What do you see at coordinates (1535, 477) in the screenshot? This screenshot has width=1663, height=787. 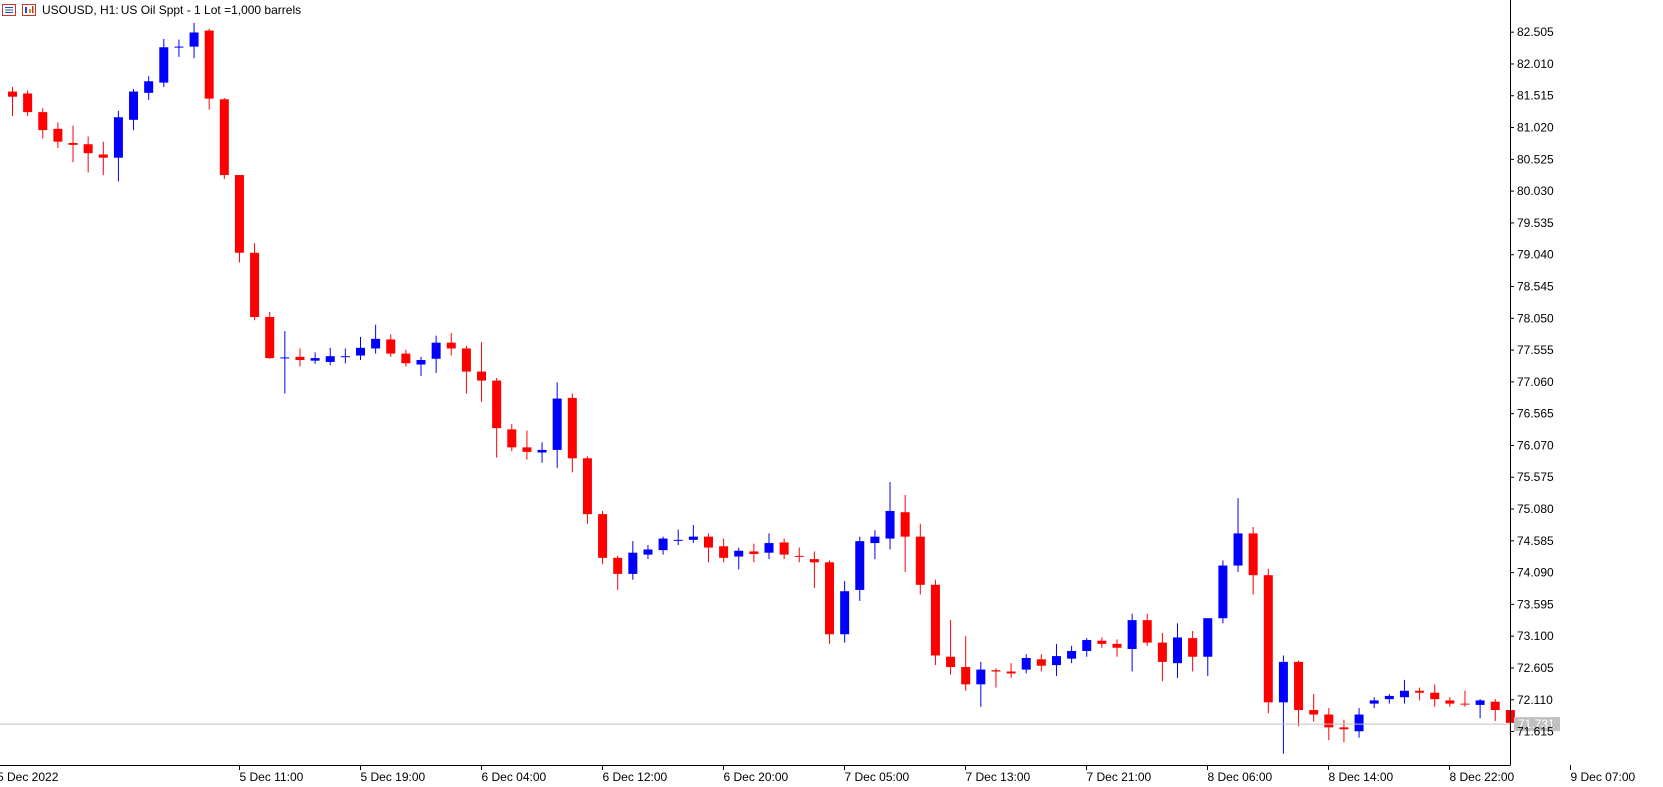 I see `y-tick-label: 75.575` at bounding box center [1535, 477].